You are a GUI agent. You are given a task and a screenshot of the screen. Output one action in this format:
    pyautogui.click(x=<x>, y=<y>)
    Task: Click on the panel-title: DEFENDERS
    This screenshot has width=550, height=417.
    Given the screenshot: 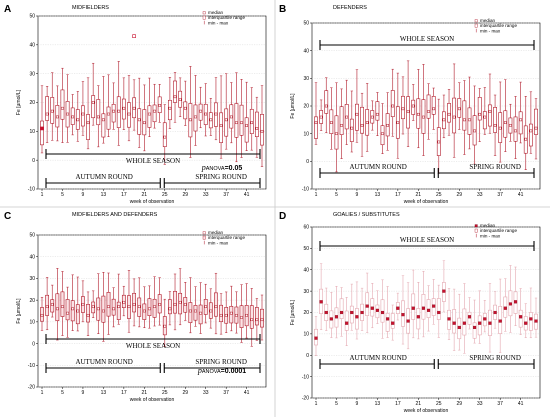 What is the action you would take?
    pyautogui.click(x=350, y=8)
    